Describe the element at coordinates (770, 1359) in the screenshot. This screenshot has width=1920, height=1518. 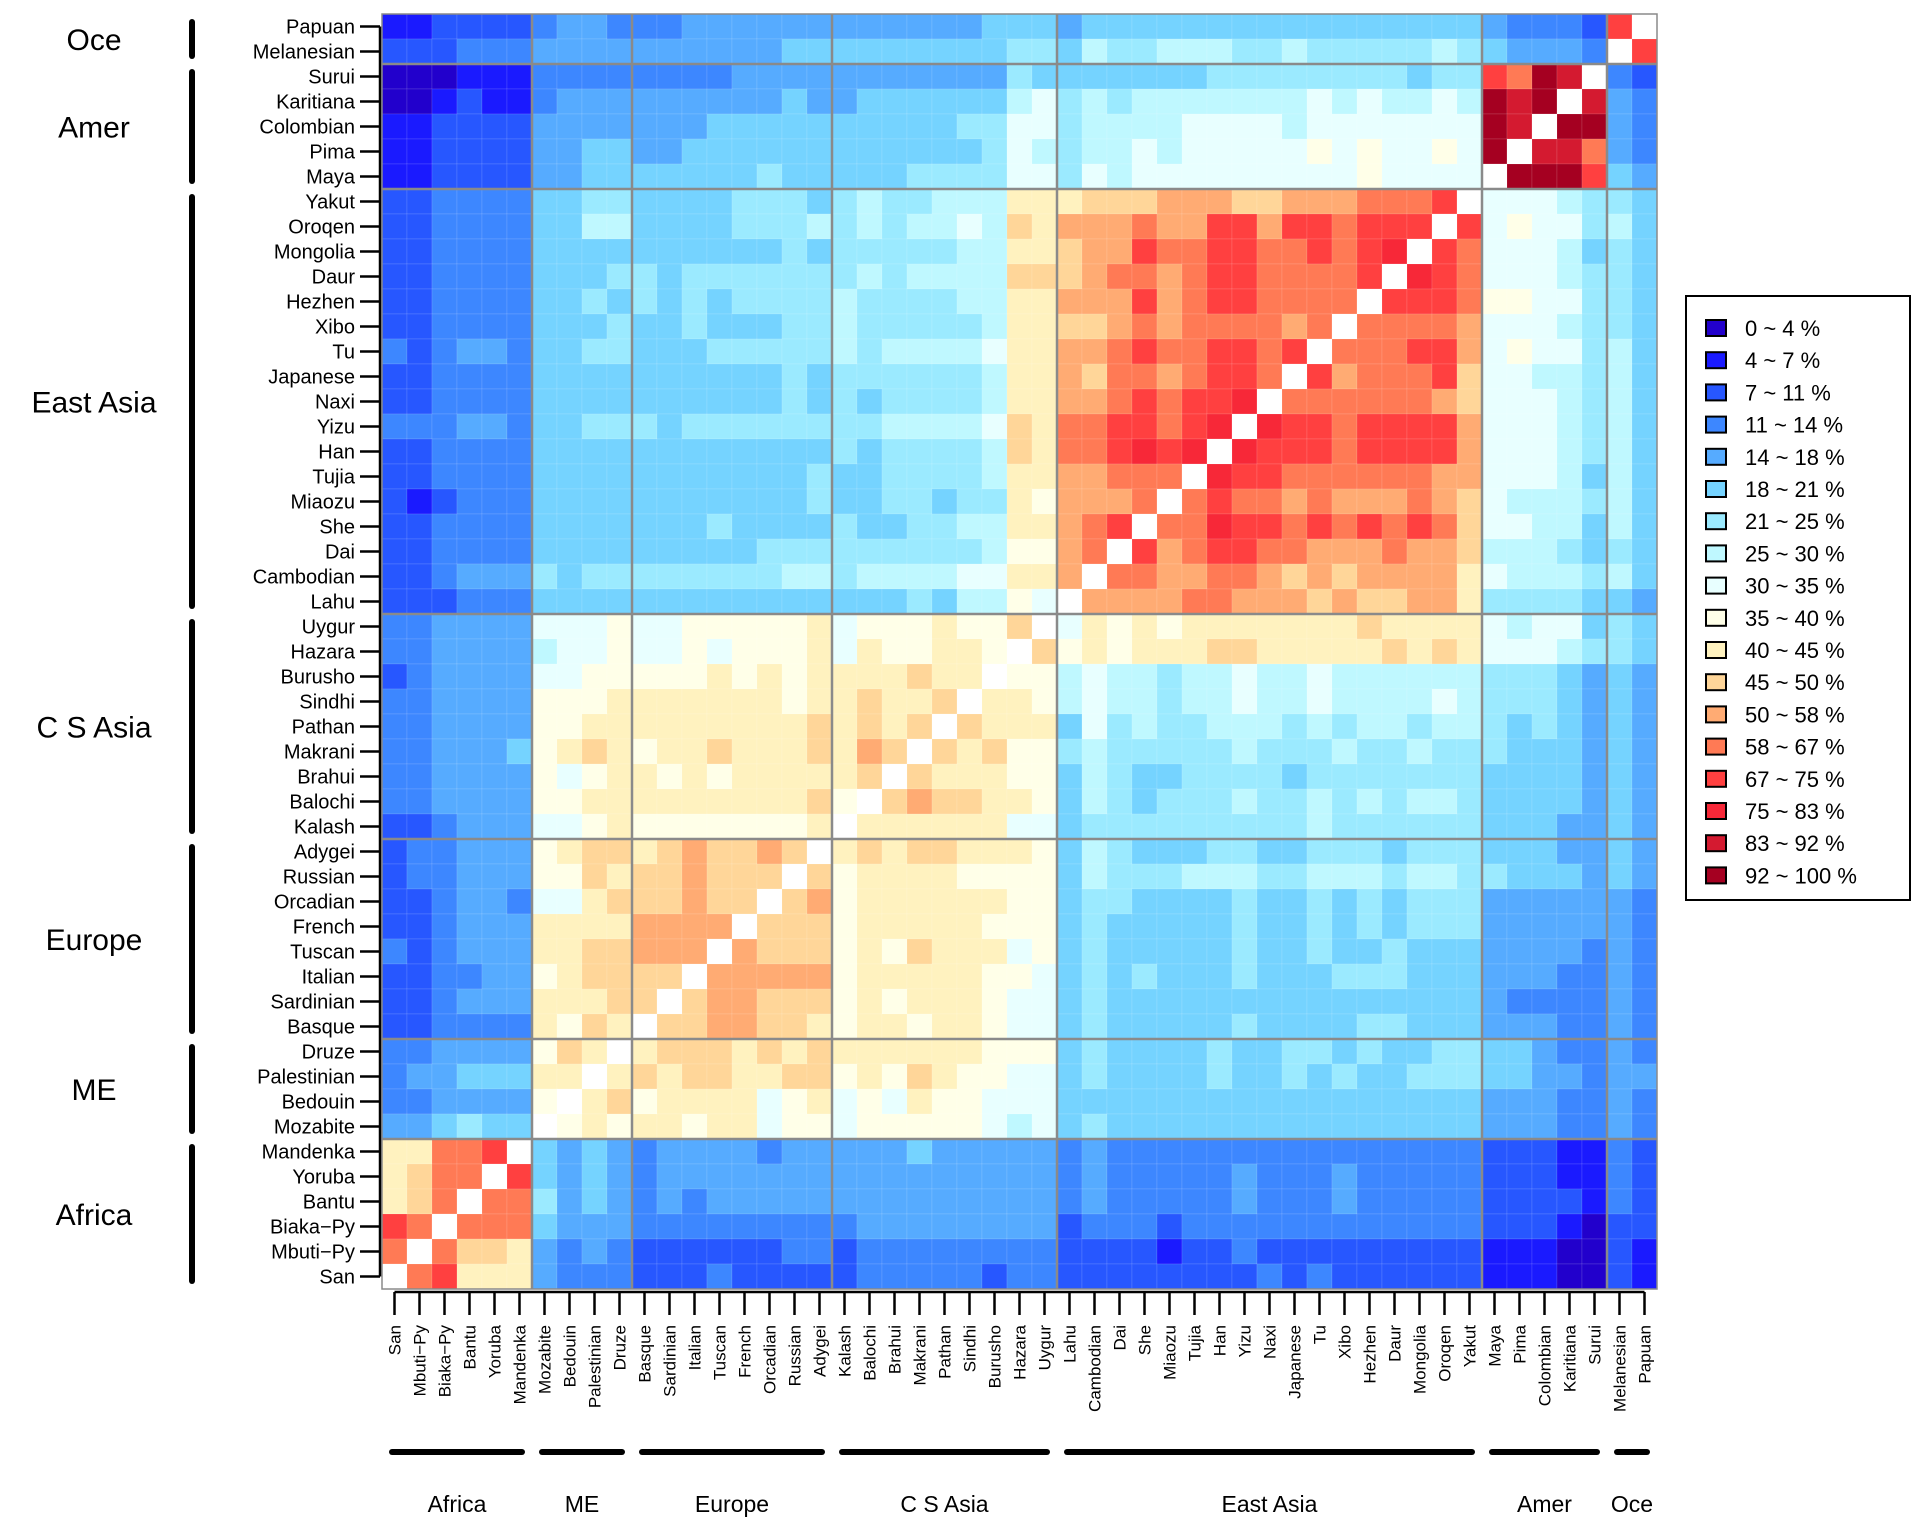
I see `x-tick-label: Orcadian` at that location.